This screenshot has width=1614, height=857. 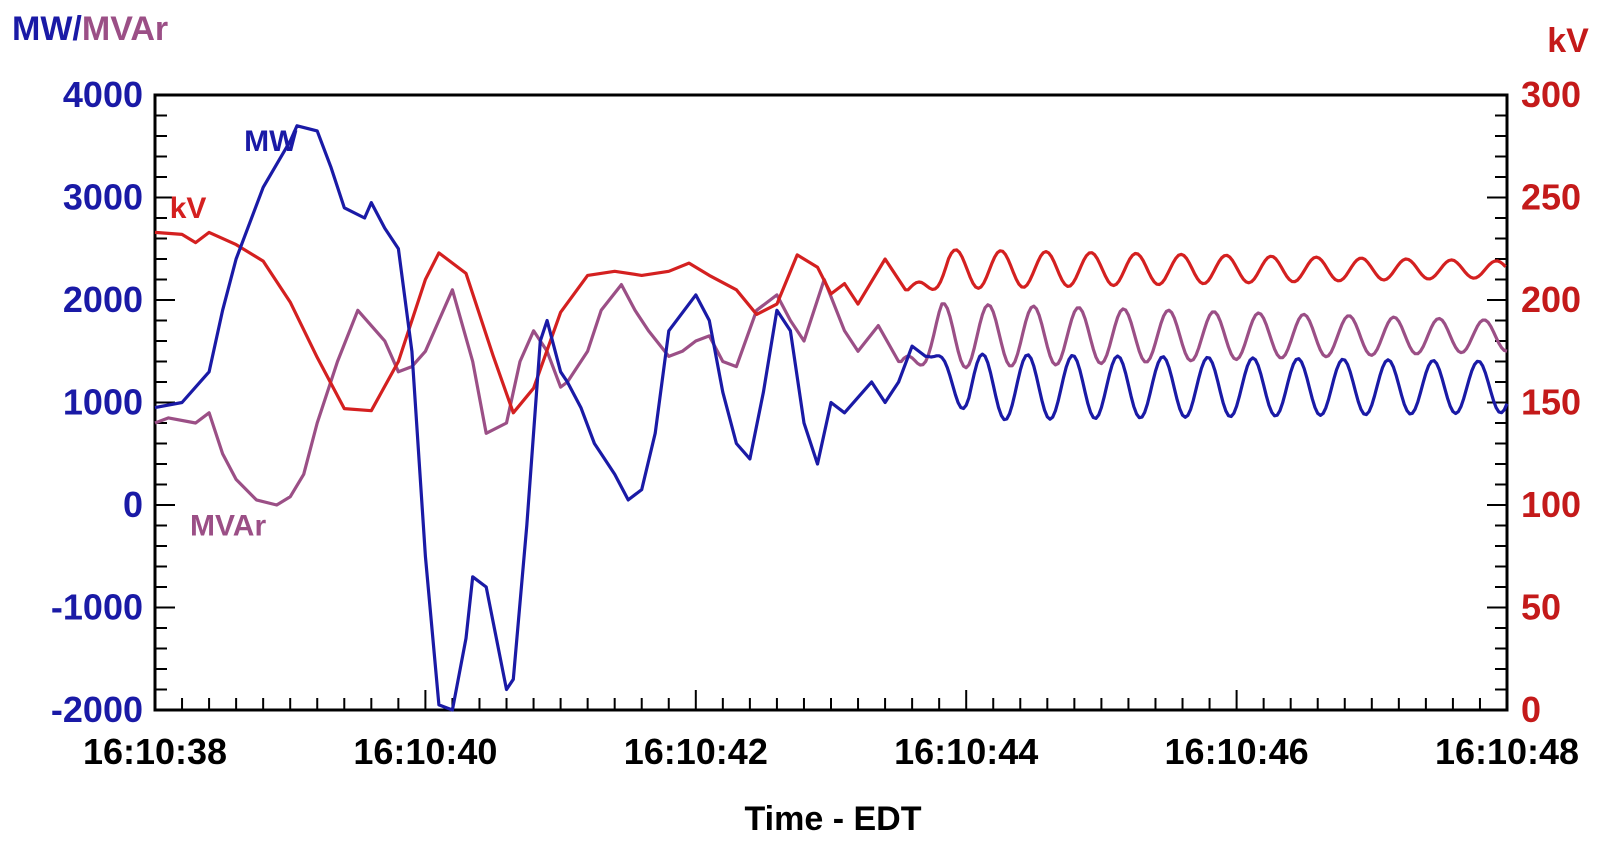 I want to click on right-axis-tick-labels: 300 250 200 150 100 50 0, so click(x=1551, y=402).